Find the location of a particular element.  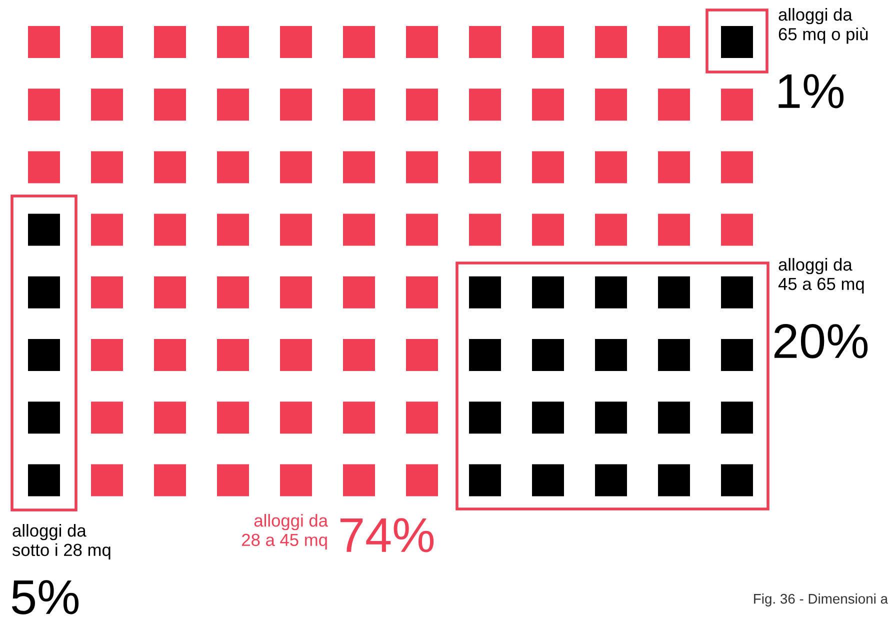

data-label: 5% is located at coordinates (45, 597).